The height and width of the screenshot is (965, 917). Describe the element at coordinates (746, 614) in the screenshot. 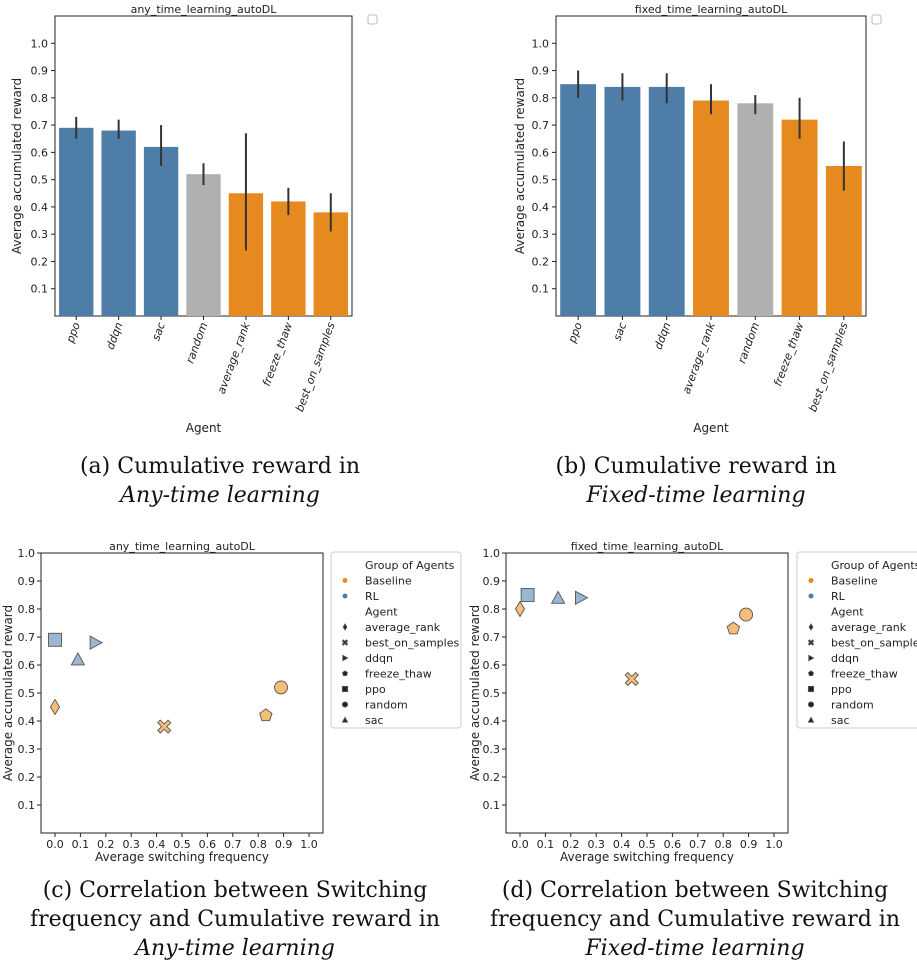

I see `chart3-point-random` at that location.